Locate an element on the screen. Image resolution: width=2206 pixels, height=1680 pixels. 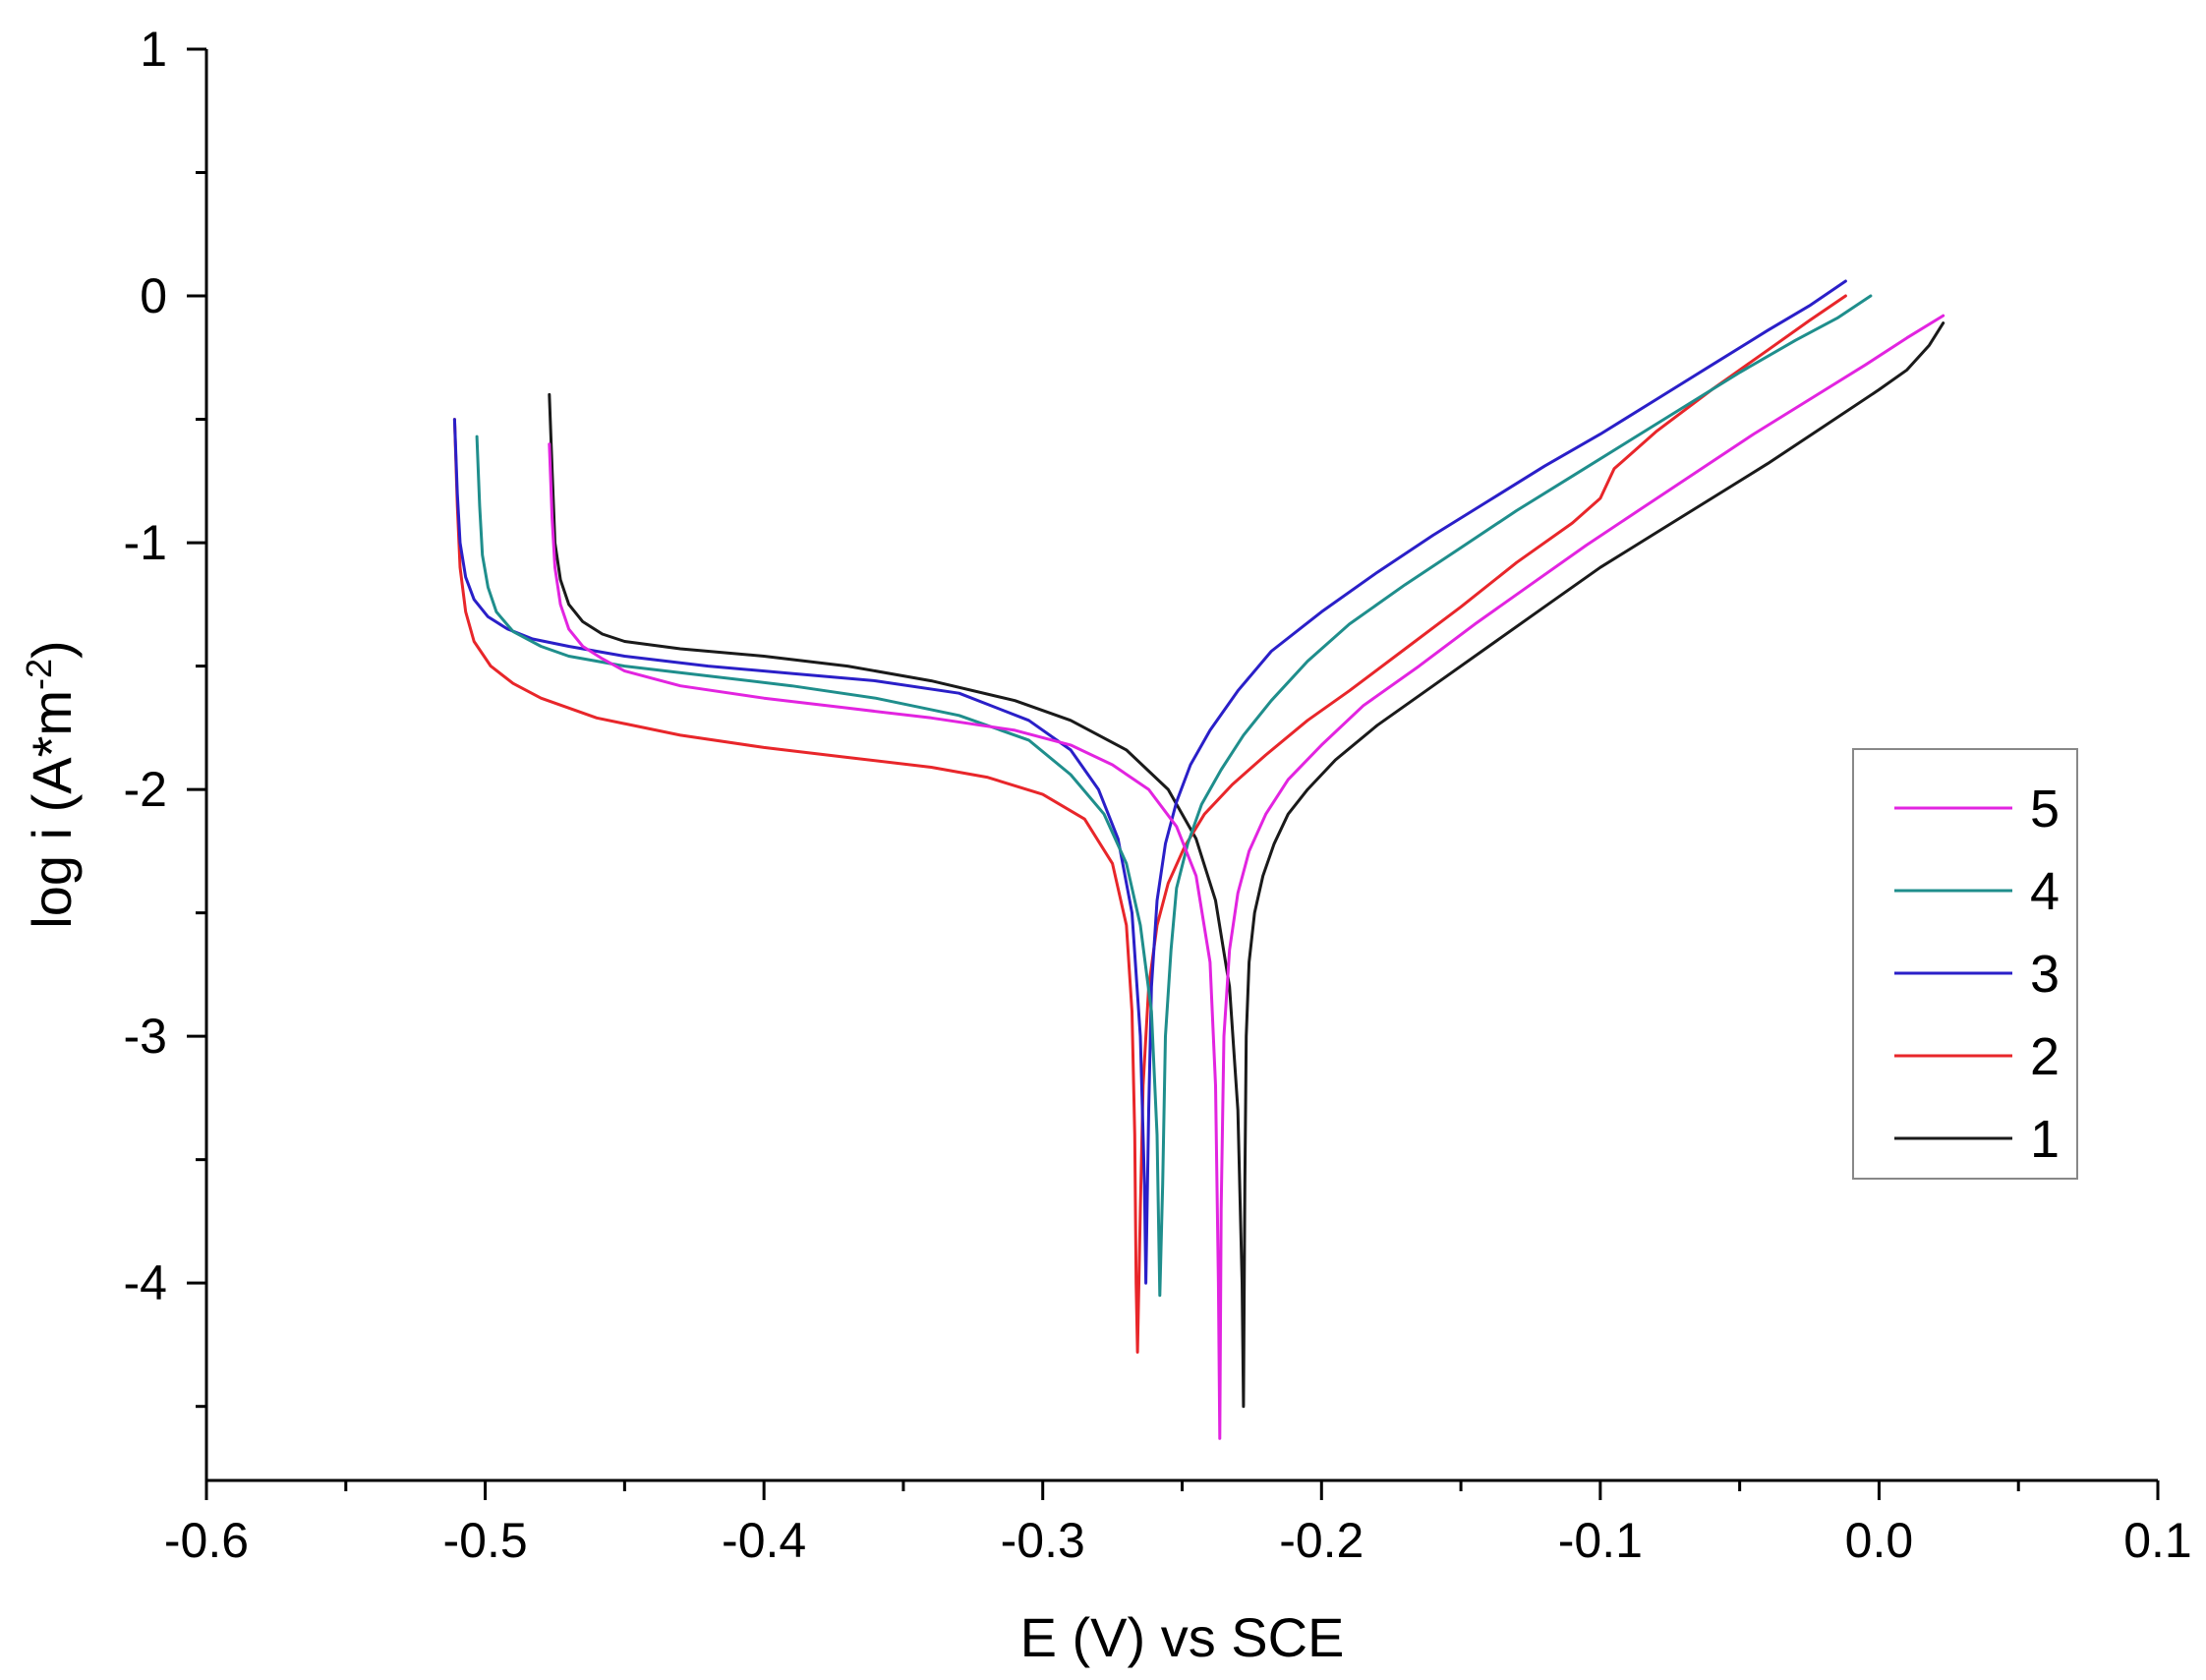
x-tick-label: -0.1 is located at coordinates (1600, 1540).